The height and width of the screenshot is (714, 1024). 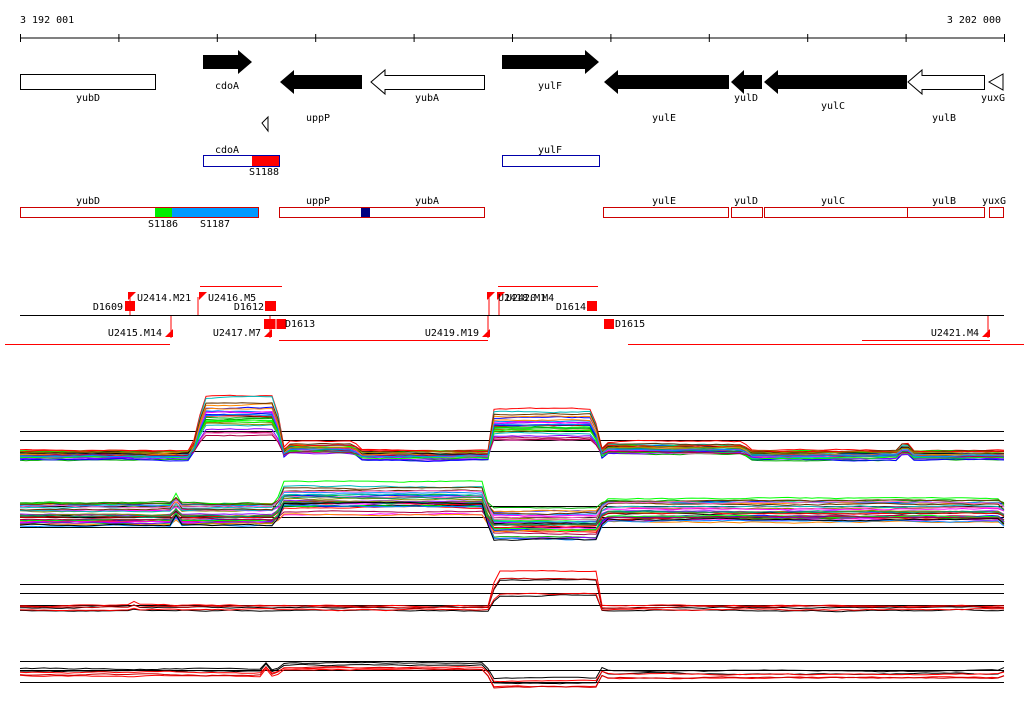 What do you see at coordinates (427, 98) in the screenshot?
I see `gene-label: yubA` at bounding box center [427, 98].